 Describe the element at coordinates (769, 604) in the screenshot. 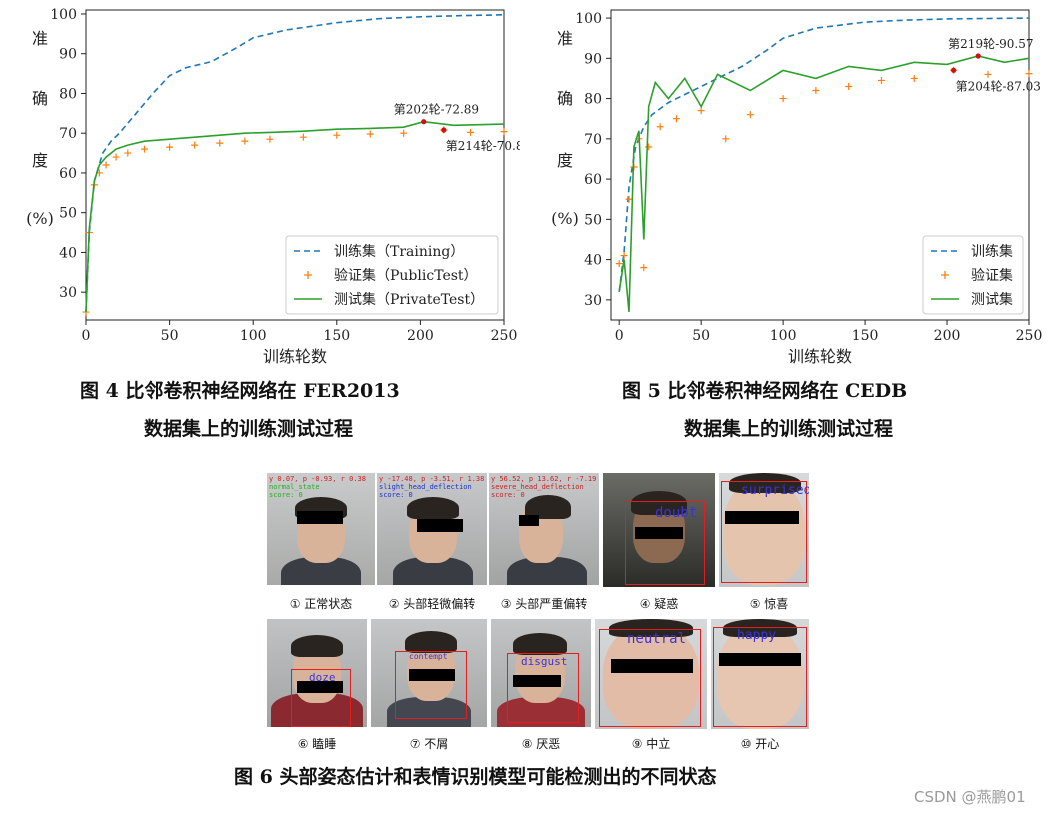

I see `label-surprised: ⑤ 惊喜` at that location.